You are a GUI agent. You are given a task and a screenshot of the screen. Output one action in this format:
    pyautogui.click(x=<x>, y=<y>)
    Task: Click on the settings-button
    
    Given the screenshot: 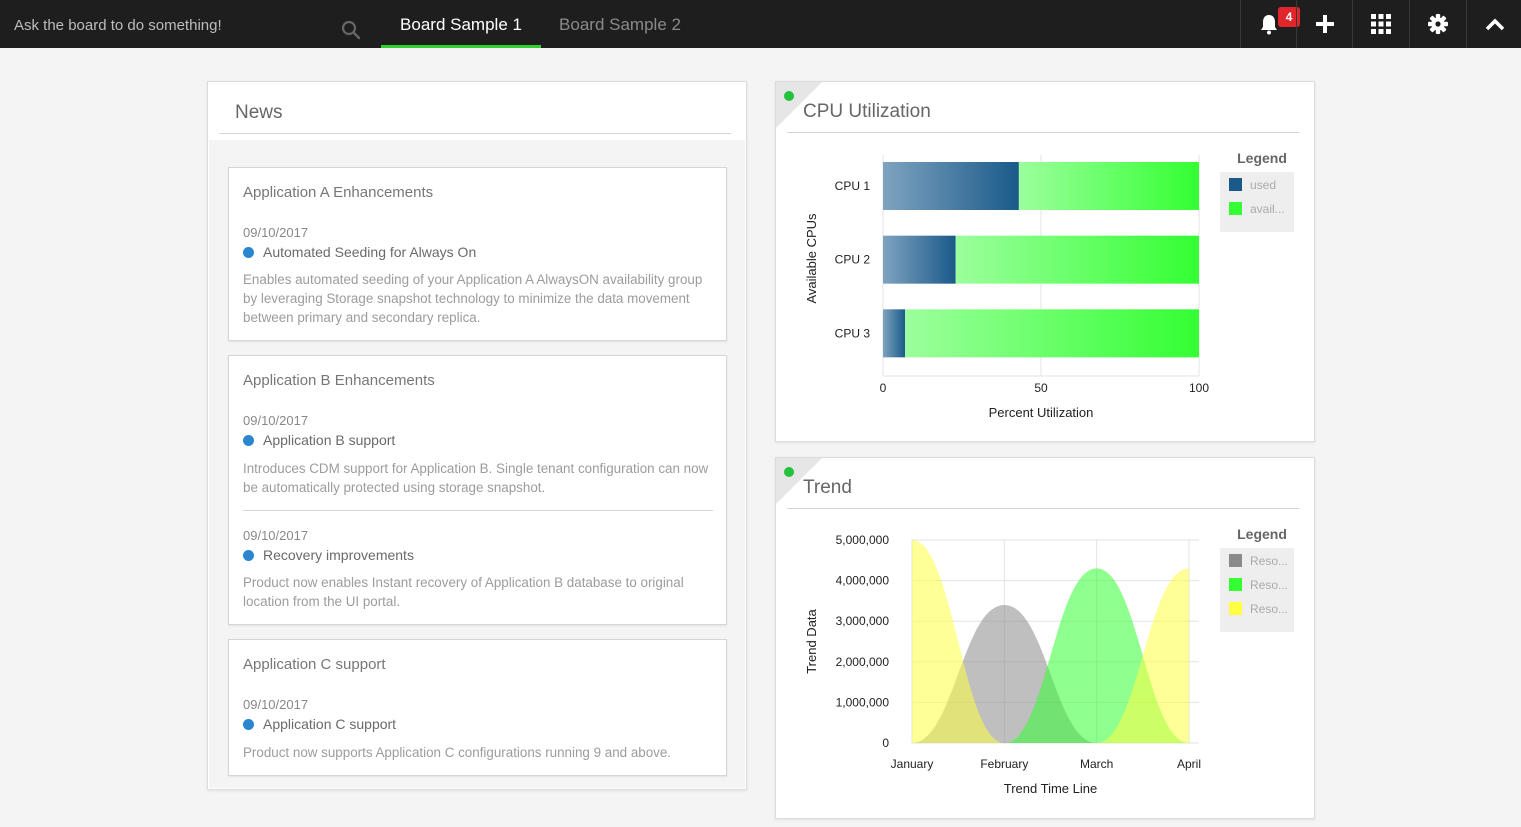 What is the action you would take?
    pyautogui.click(x=1437, y=24)
    